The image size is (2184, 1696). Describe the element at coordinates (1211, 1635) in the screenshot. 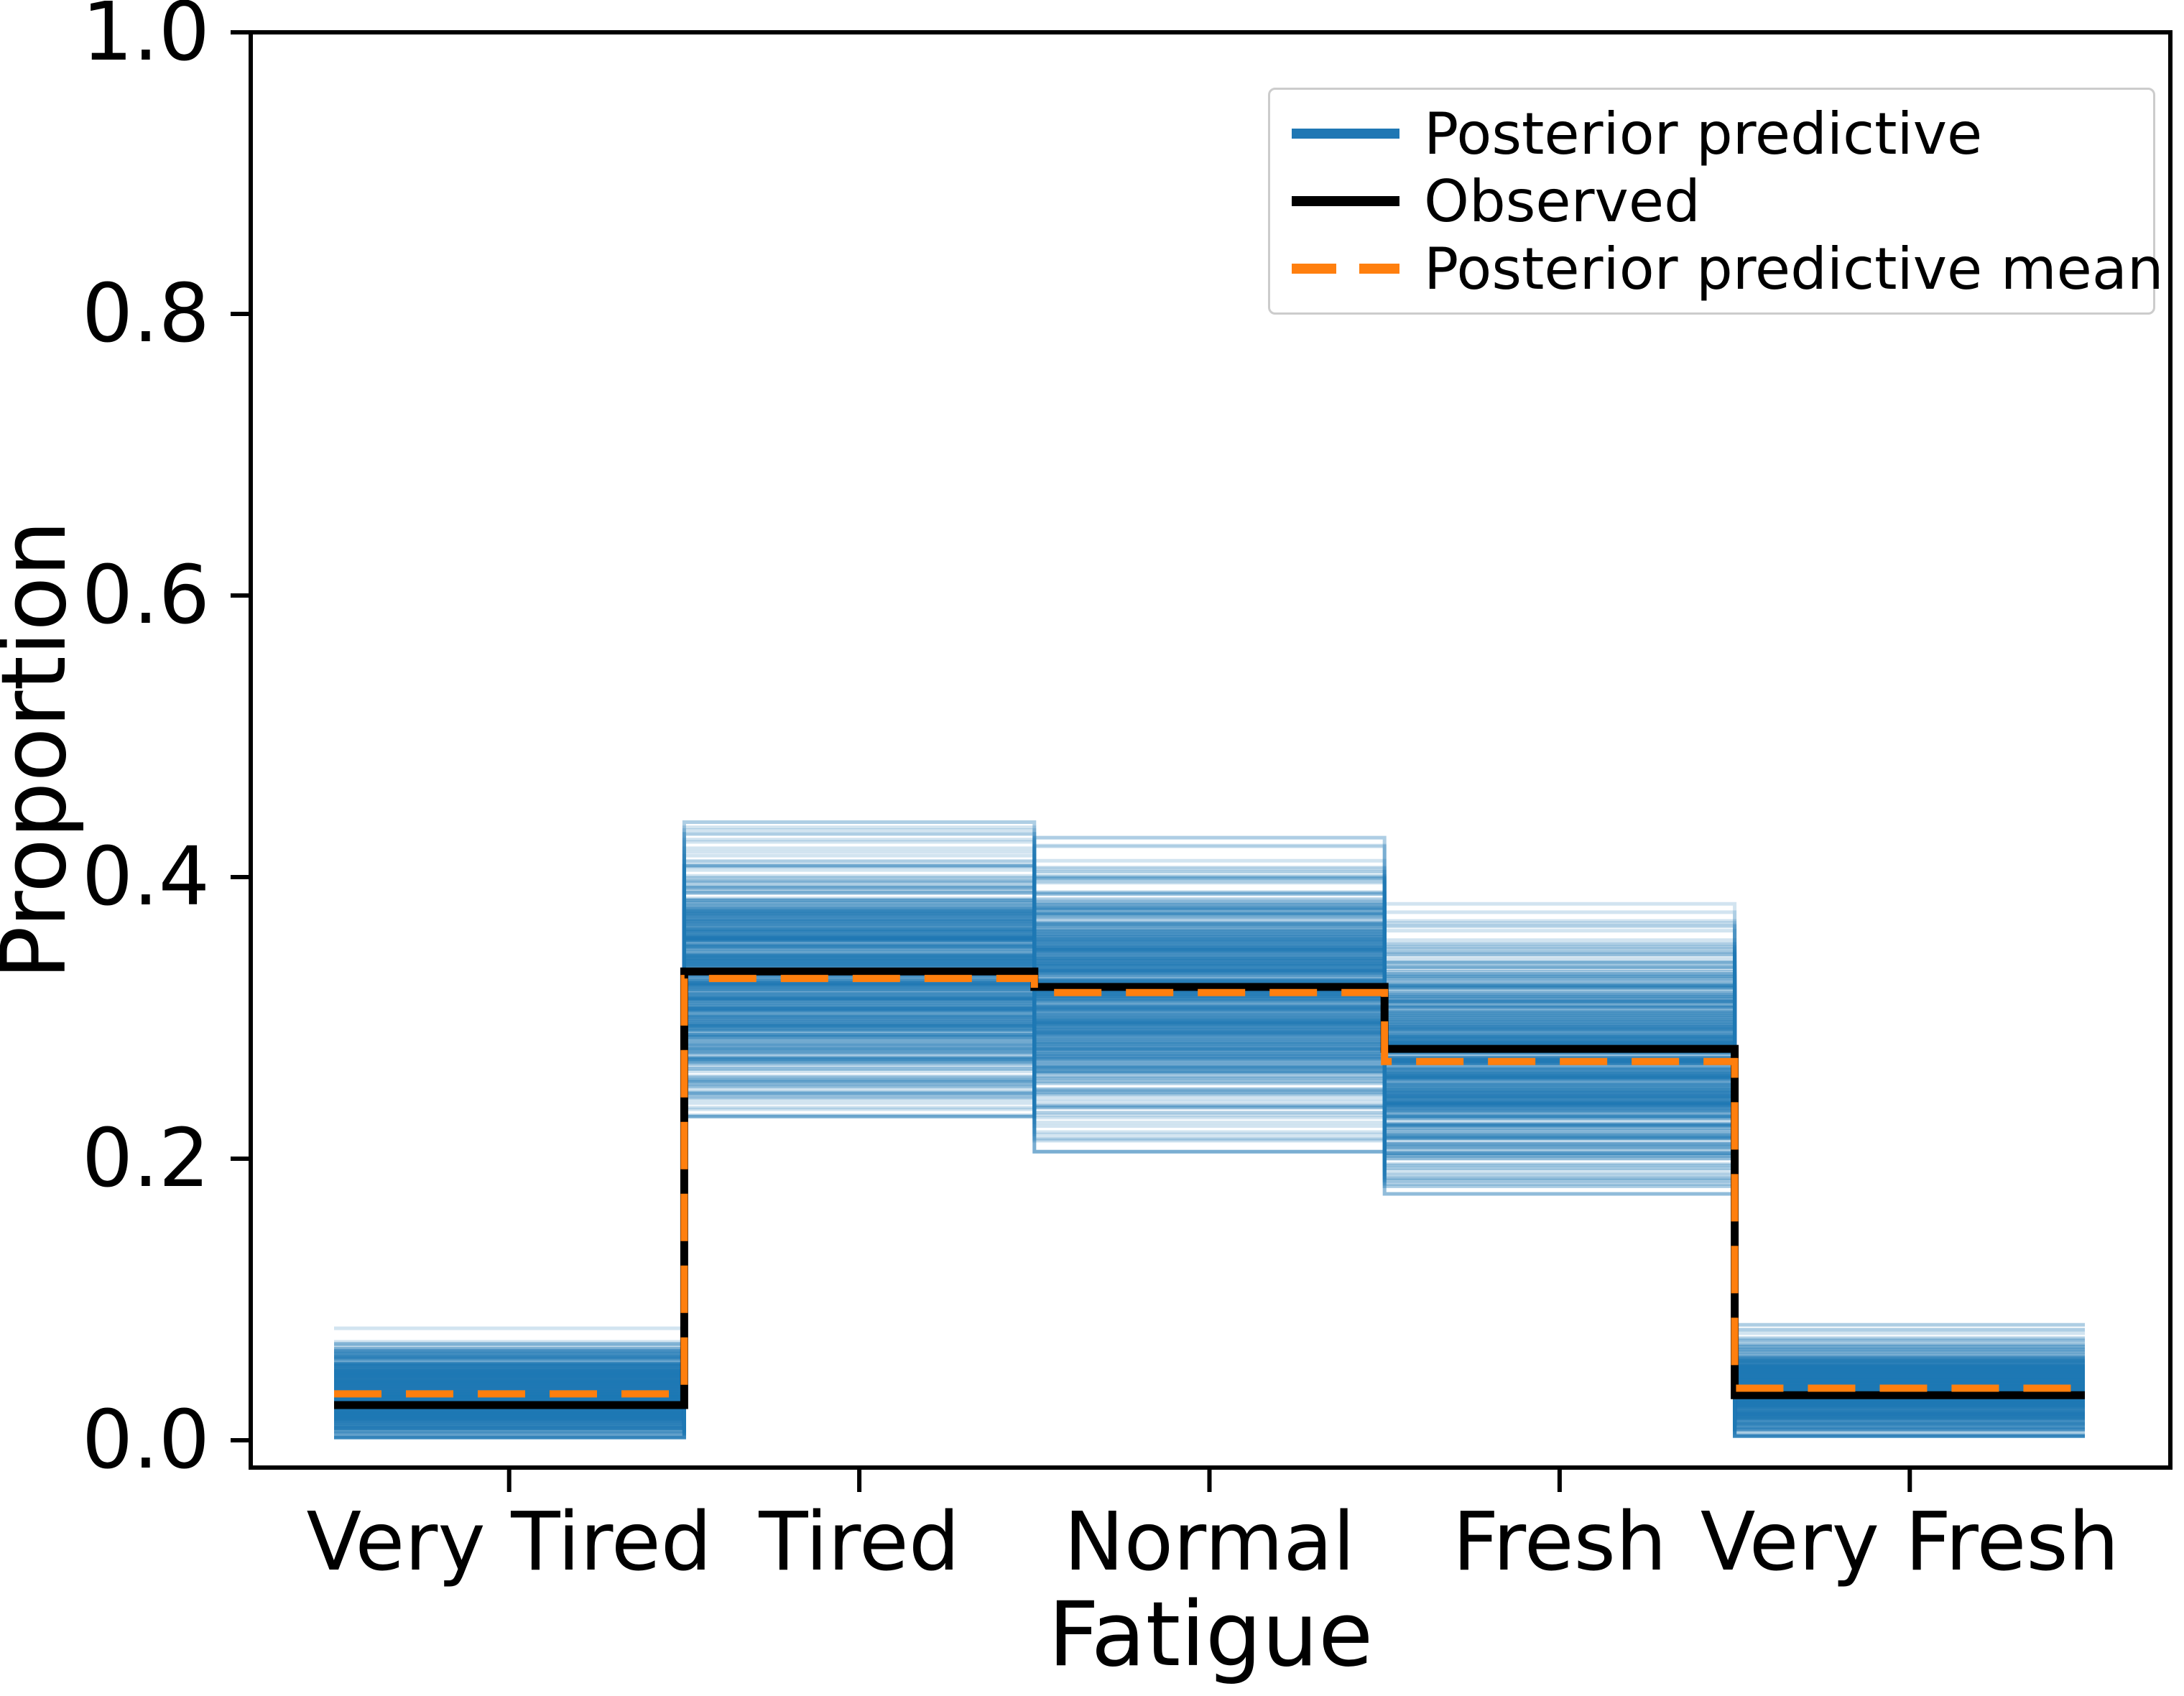

I see `x-axis-title: Fatigue` at that location.